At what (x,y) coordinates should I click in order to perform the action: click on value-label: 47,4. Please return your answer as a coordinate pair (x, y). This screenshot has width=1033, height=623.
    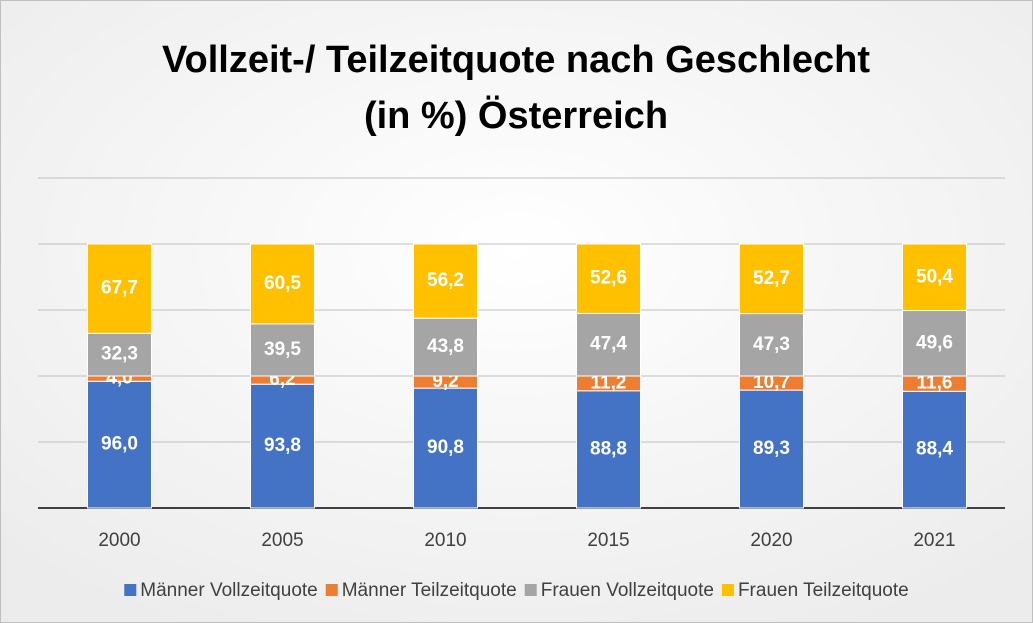
    Looking at the image, I should click on (608, 344).